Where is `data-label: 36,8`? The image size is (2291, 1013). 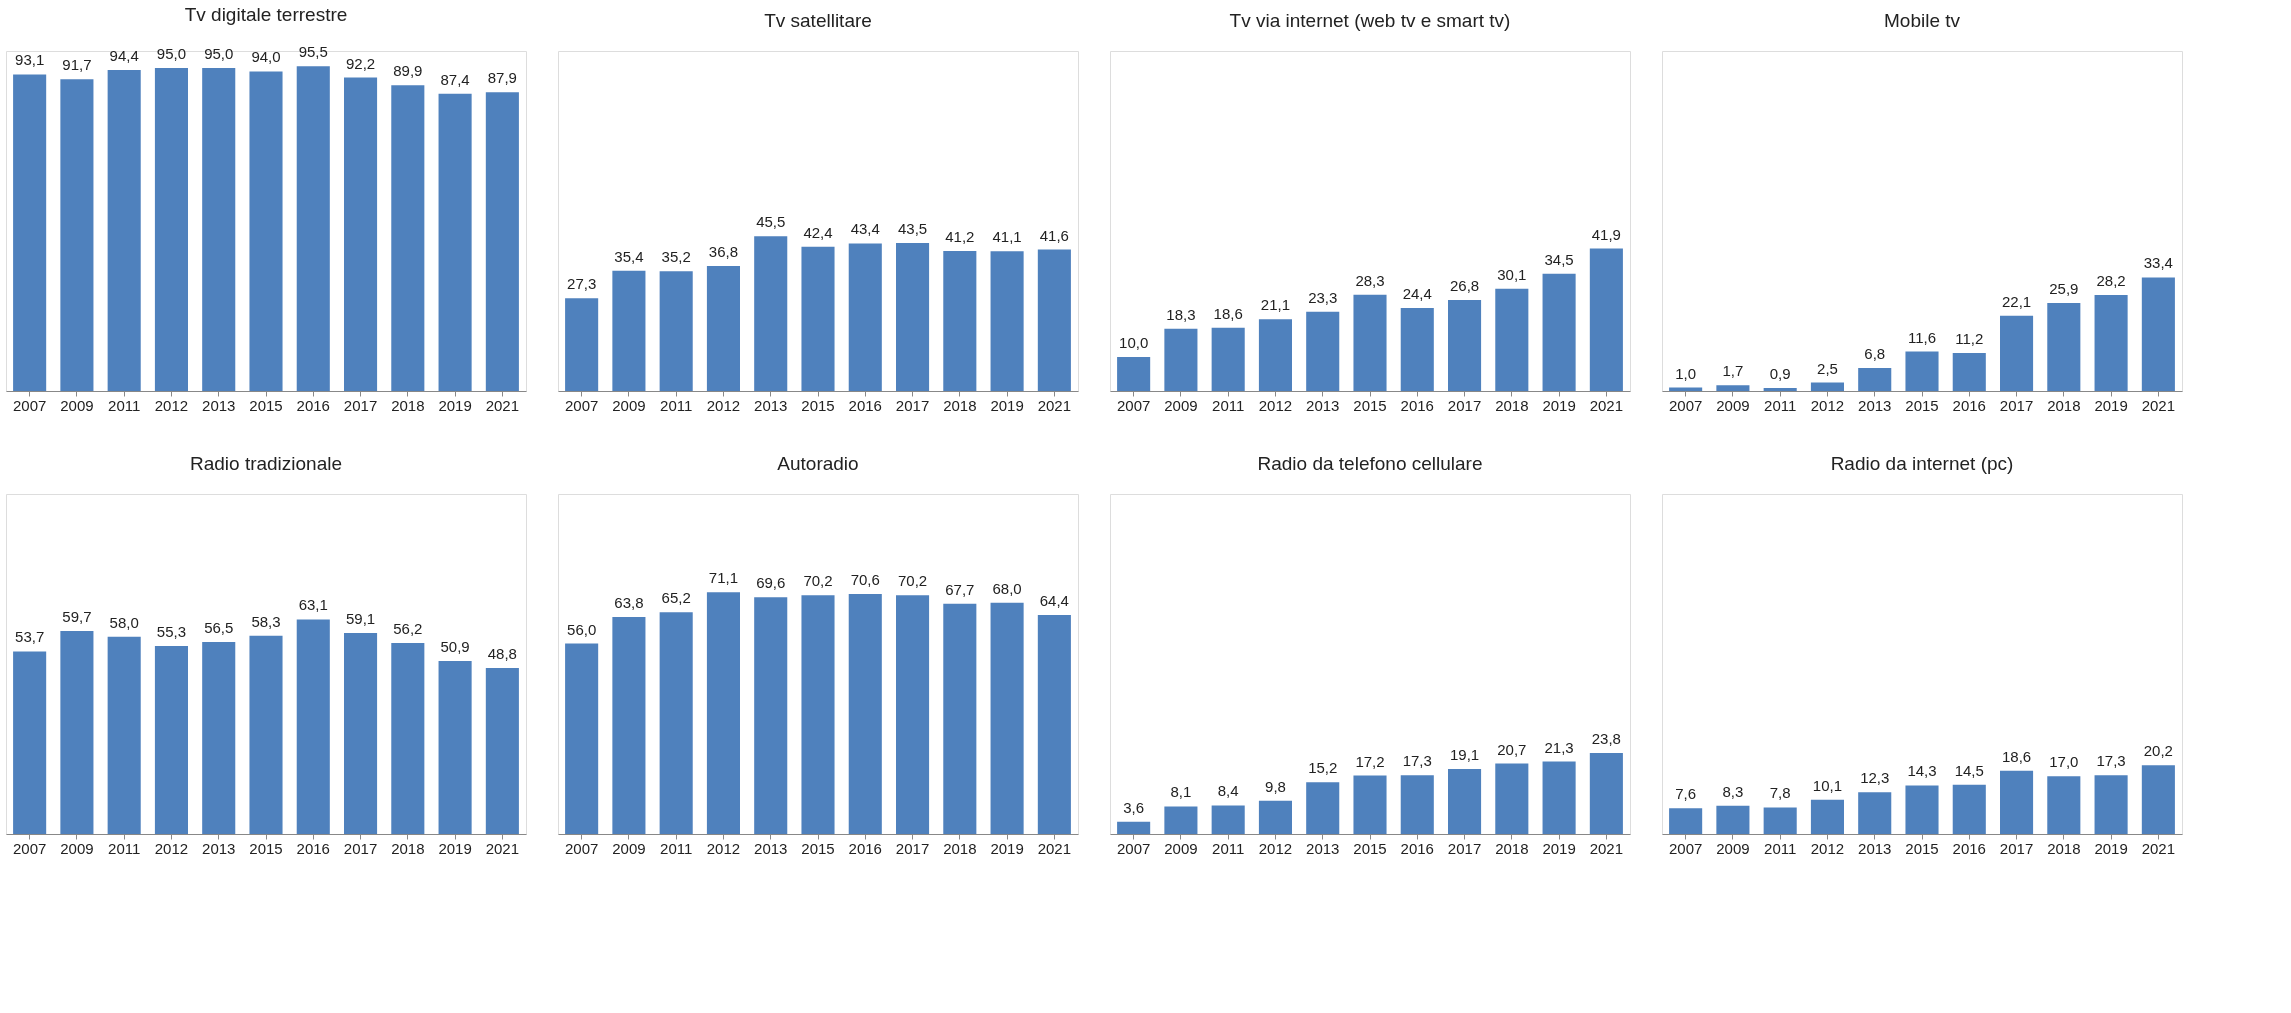
data-label: 36,8 is located at coordinates (723, 251).